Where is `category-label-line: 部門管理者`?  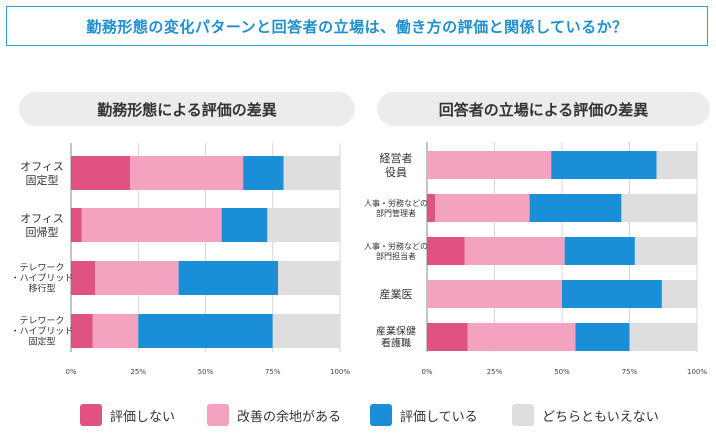
category-label-line: 部門管理者 is located at coordinates (396, 213).